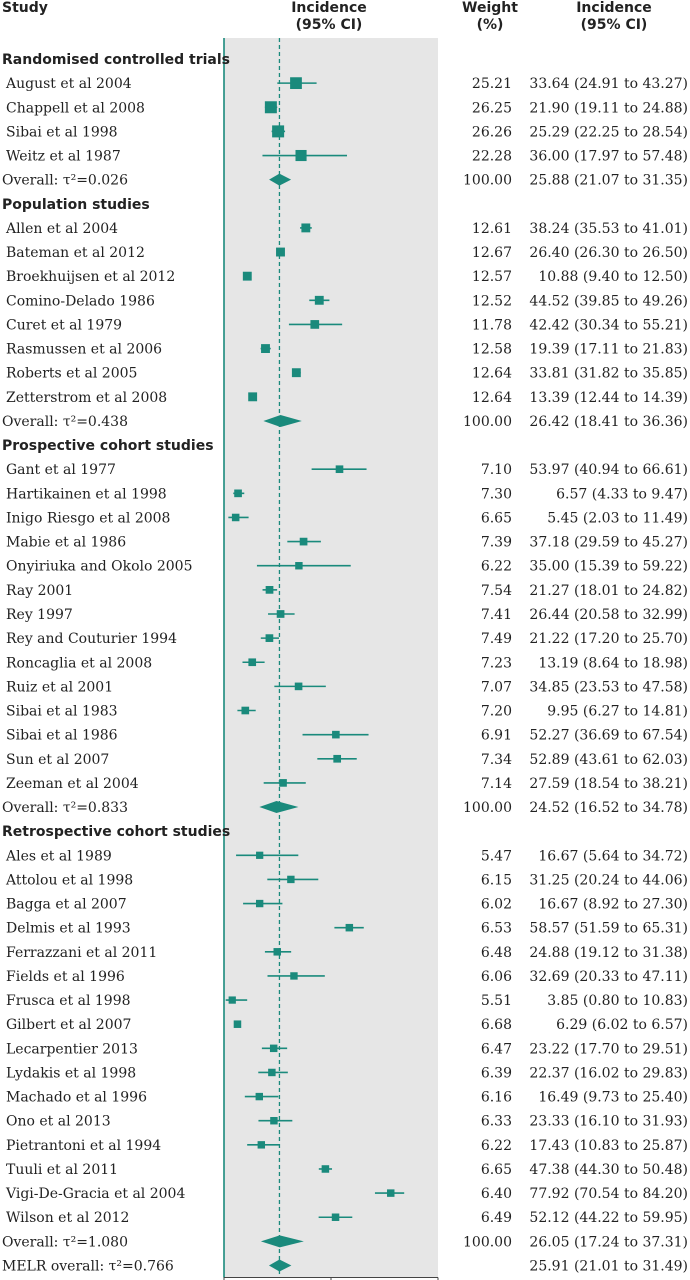 The width and height of the screenshot is (690, 1280). I want to click on study-label: August et al 2004, so click(68, 84).